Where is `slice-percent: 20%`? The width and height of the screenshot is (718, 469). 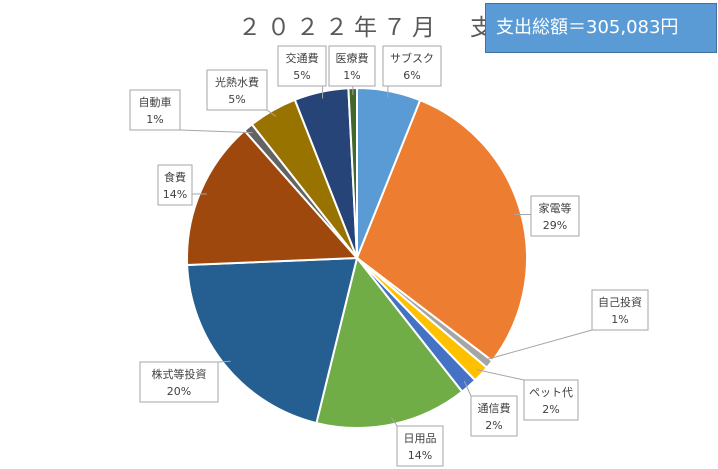 slice-percent: 20% is located at coordinates (179, 391).